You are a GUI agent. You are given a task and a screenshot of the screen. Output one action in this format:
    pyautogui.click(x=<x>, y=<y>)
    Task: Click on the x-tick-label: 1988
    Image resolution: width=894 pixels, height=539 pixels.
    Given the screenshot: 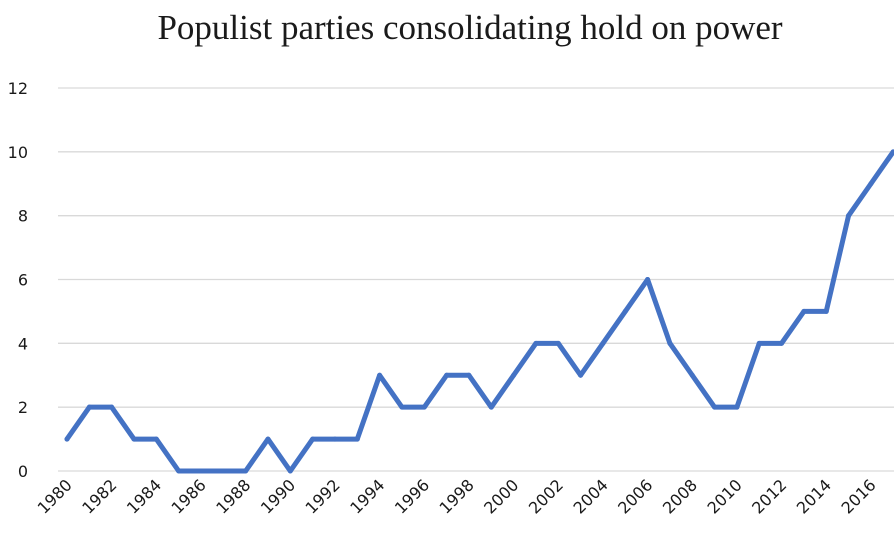 What is the action you would take?
    pyautogui.click(x=233, y=496)
    